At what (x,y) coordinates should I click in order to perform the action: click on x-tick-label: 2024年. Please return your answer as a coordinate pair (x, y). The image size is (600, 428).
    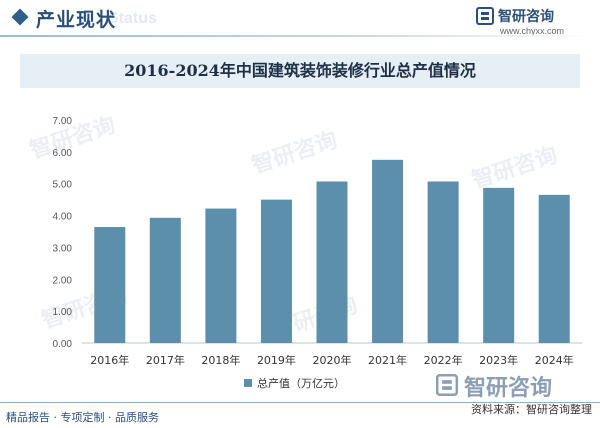
    Looking at the image, I should click on (554, 360).